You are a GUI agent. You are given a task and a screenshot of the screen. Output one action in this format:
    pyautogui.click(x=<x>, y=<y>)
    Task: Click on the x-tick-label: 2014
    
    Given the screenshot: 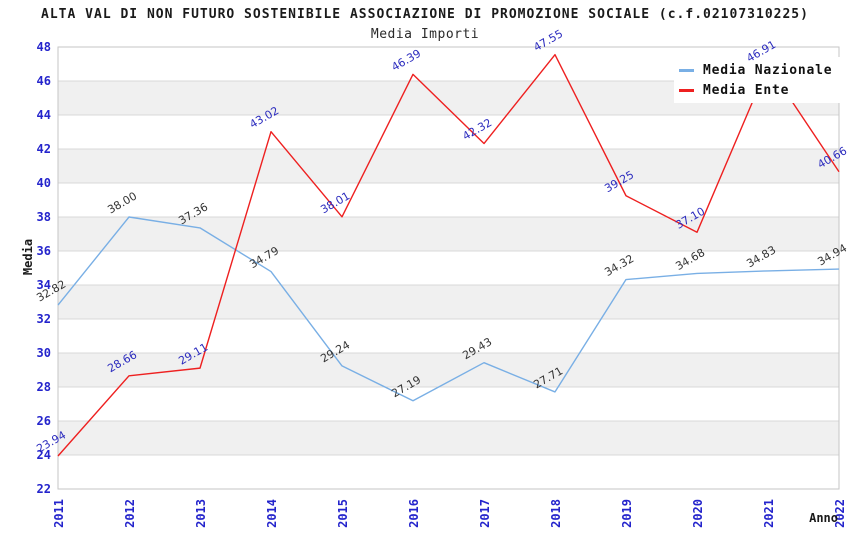 What is the action you would take?
    pyautogui.click(x=272, y=513)
    